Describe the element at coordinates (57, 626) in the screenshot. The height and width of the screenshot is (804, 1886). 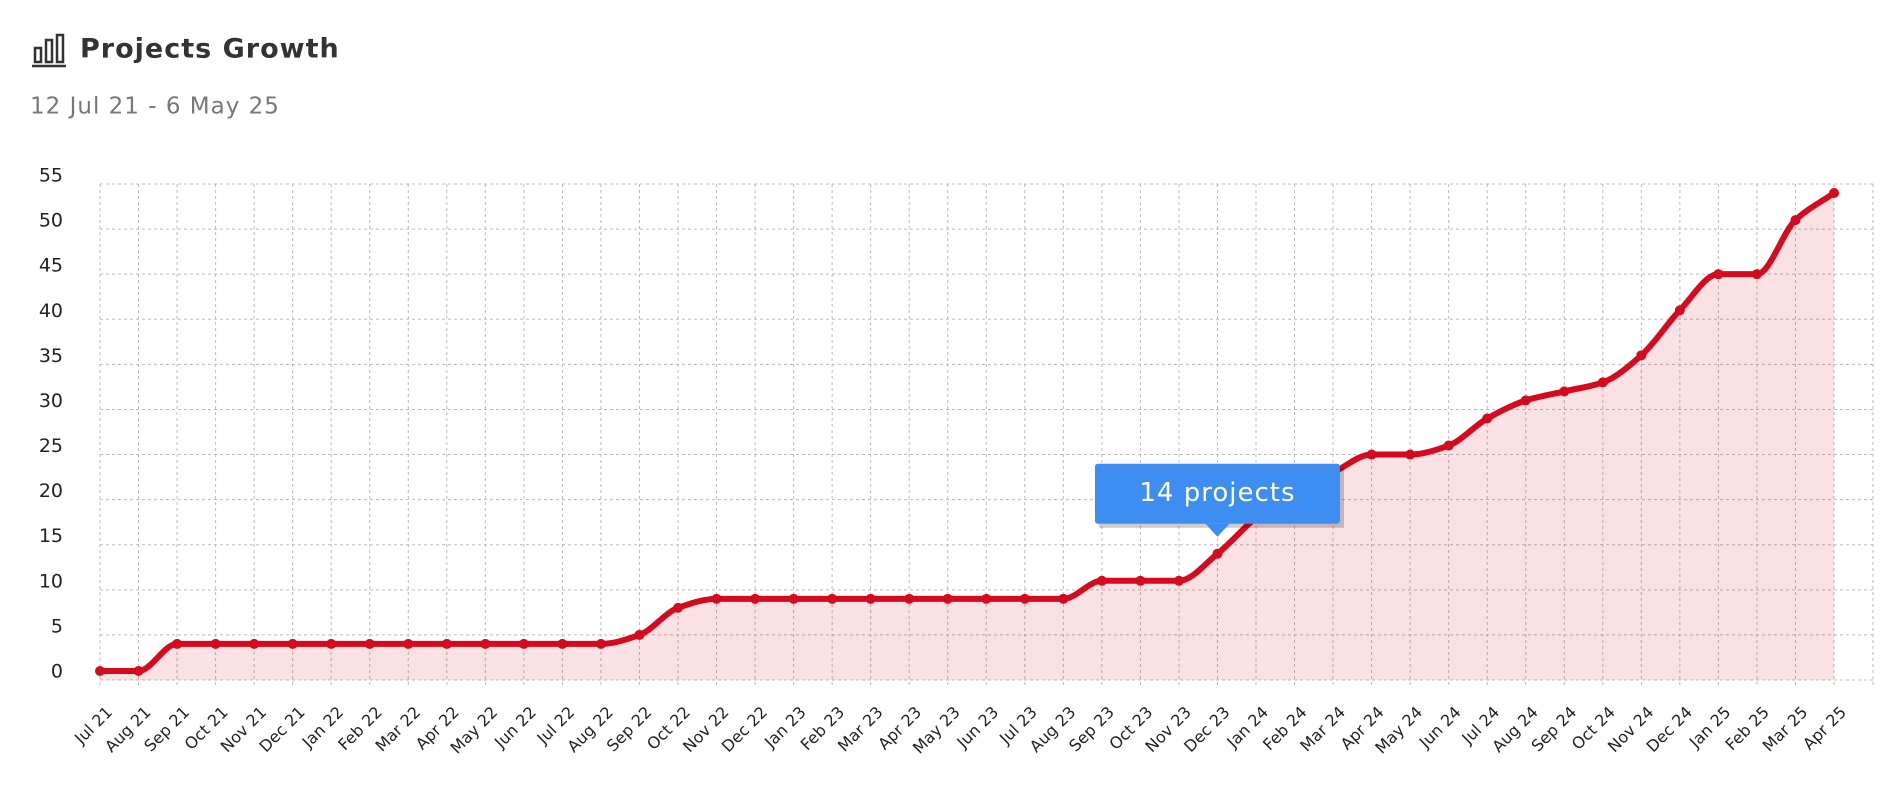
I see `y-tick-label: 5` at that location.